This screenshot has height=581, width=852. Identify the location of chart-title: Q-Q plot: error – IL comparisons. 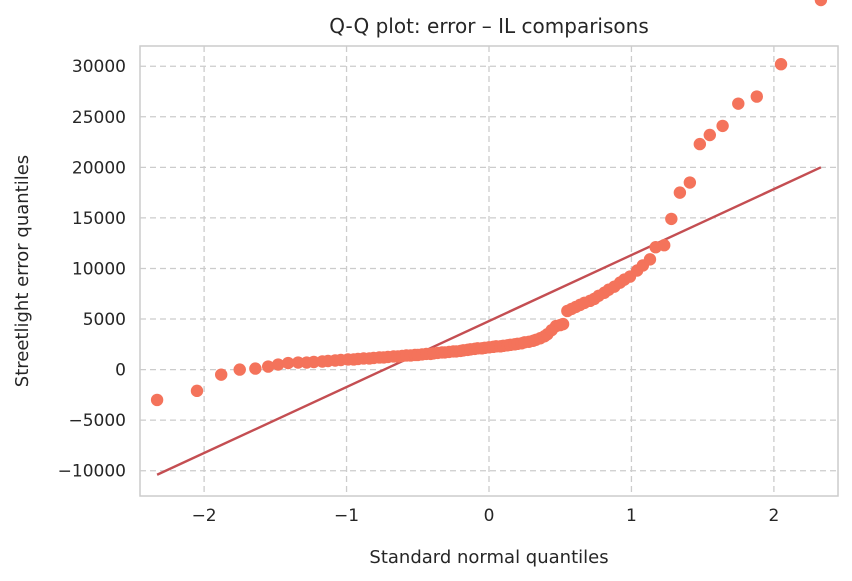
(489, 26).